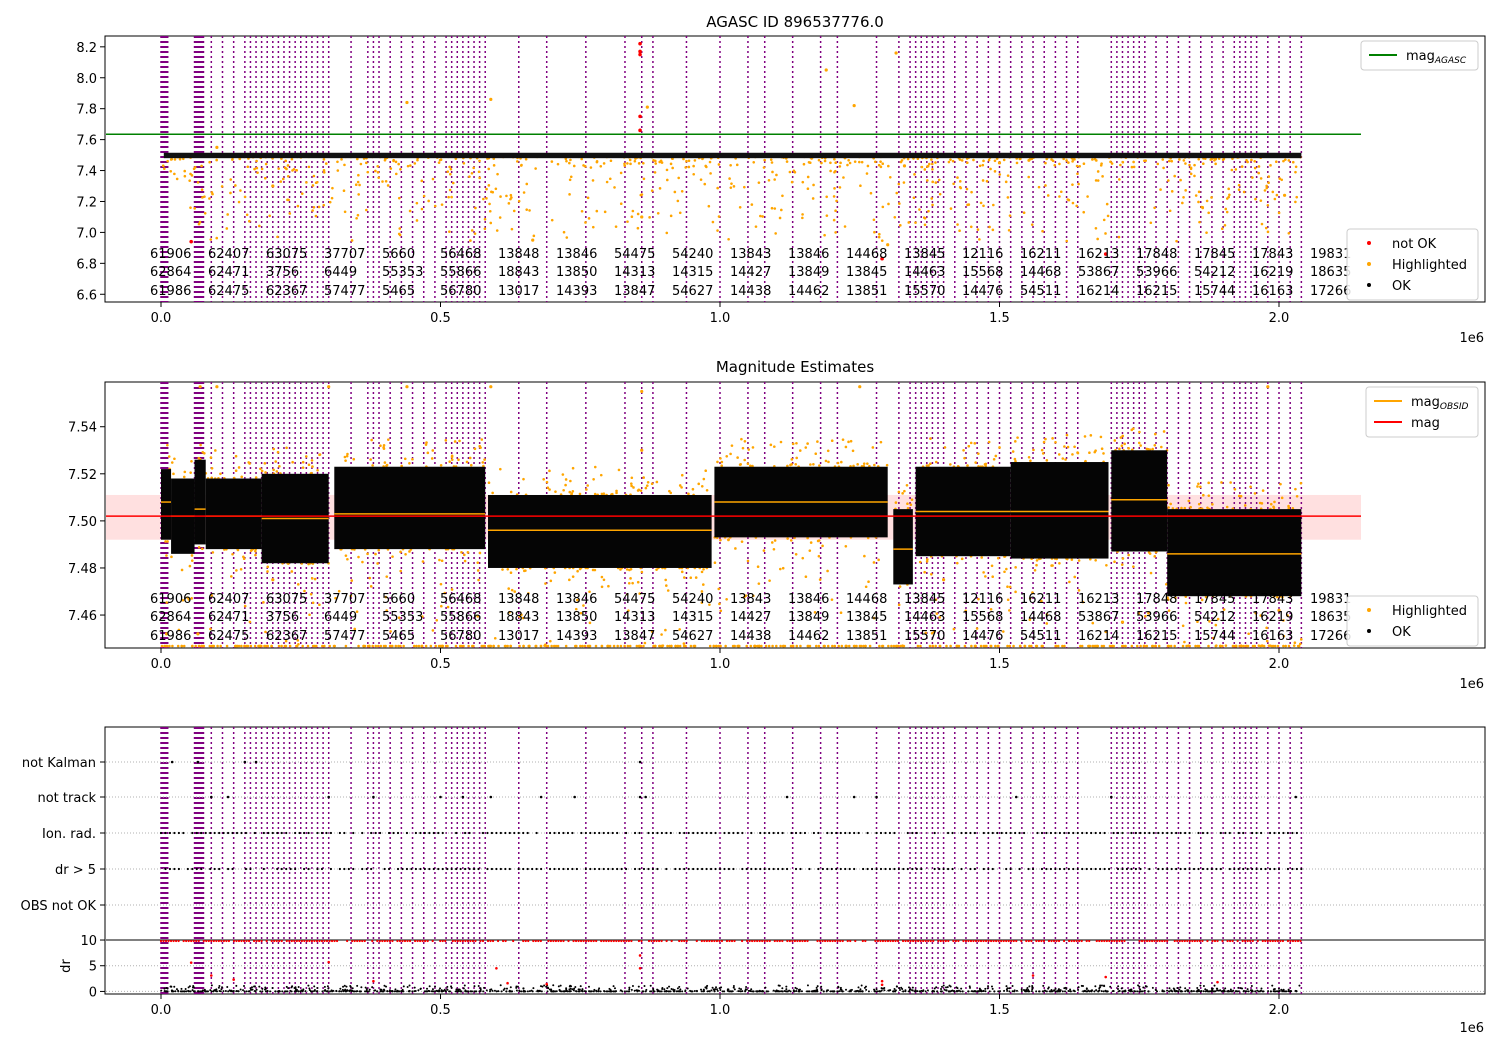 This screenshot has width=1500, height=1050. Describe the element at coordinates (1401, 286) in the screenshot. I see `legend-label: OK` at that location.